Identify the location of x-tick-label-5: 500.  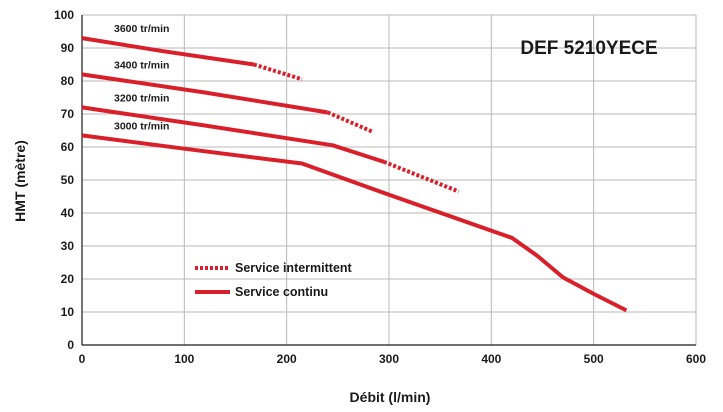
(594, 359).